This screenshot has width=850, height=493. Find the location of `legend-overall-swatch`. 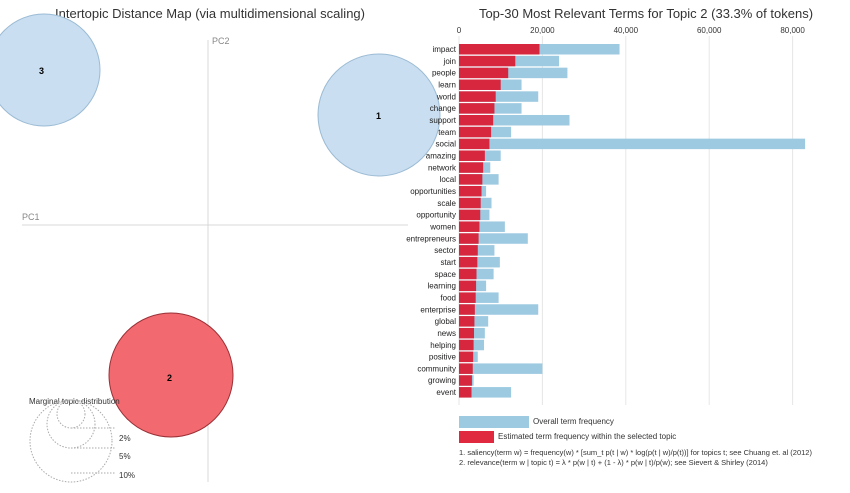

legend-overall-swatch is located at coordinates (494, 422).